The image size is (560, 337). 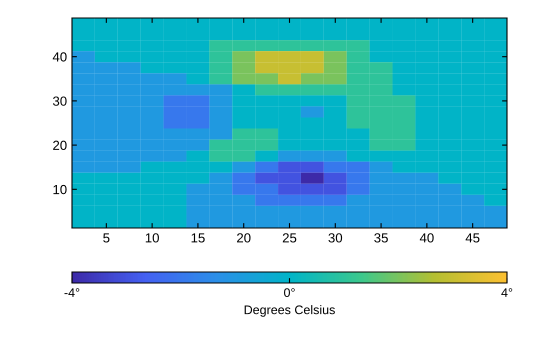 I want to click on y-tick-label: 40, so click(x=59, y=57).